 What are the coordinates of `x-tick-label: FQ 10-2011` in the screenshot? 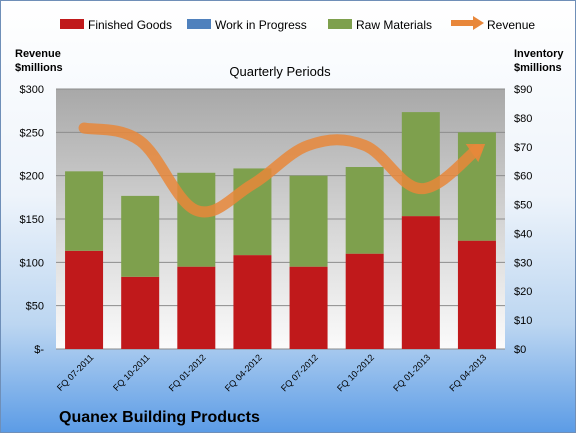 It's located at (131, 372).